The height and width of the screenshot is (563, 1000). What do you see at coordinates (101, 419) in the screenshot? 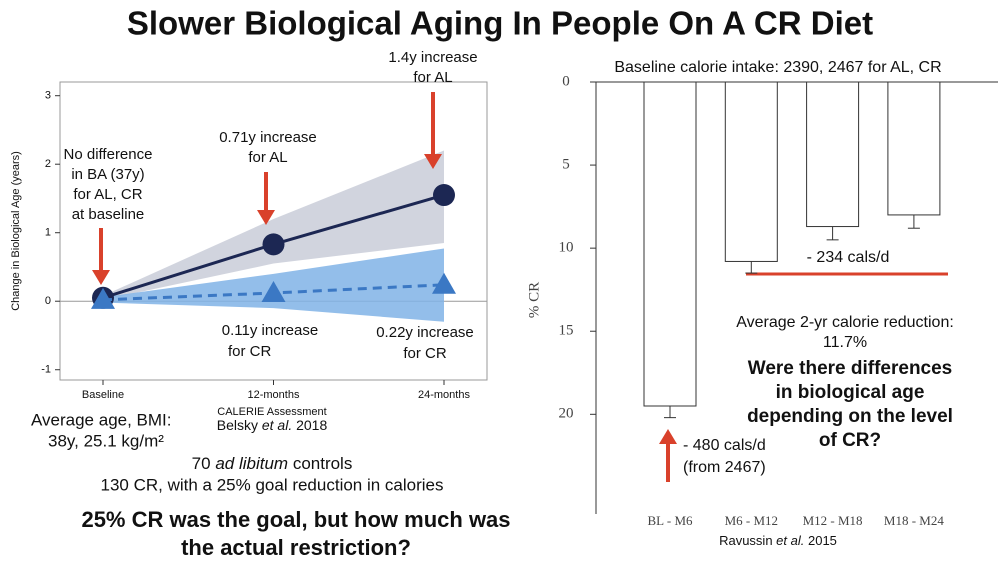
I see `note: Average age, BMI:` at bounding box center [101, 419].